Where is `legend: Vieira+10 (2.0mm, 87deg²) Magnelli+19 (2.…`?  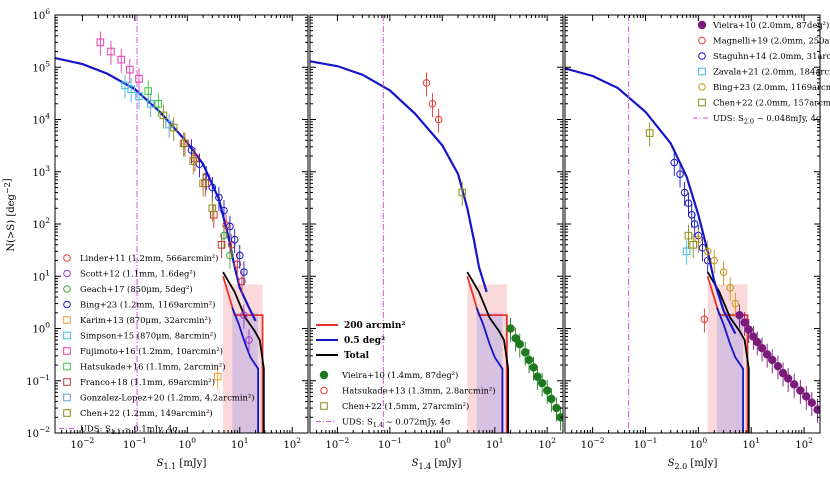
legend: Vieira+10 (2.0mm, 87deg²) Magnelli+19 (2.… is located at coordinates (761, 73).